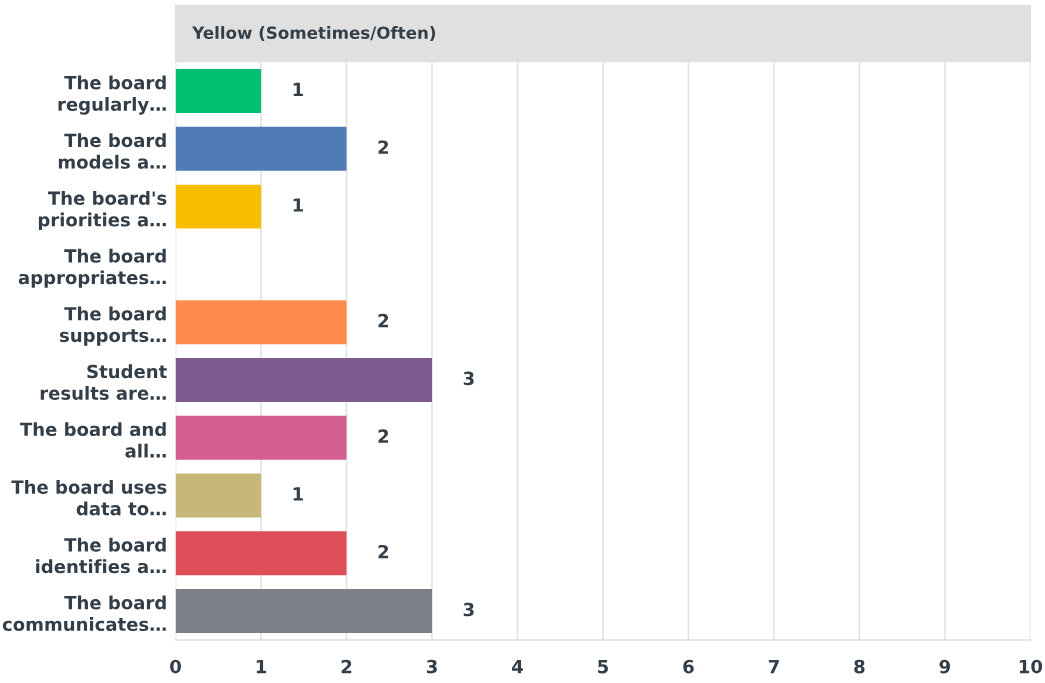 The image size is (1045, 683). I want to click on x-tick-label: 7, so click(773, 666).